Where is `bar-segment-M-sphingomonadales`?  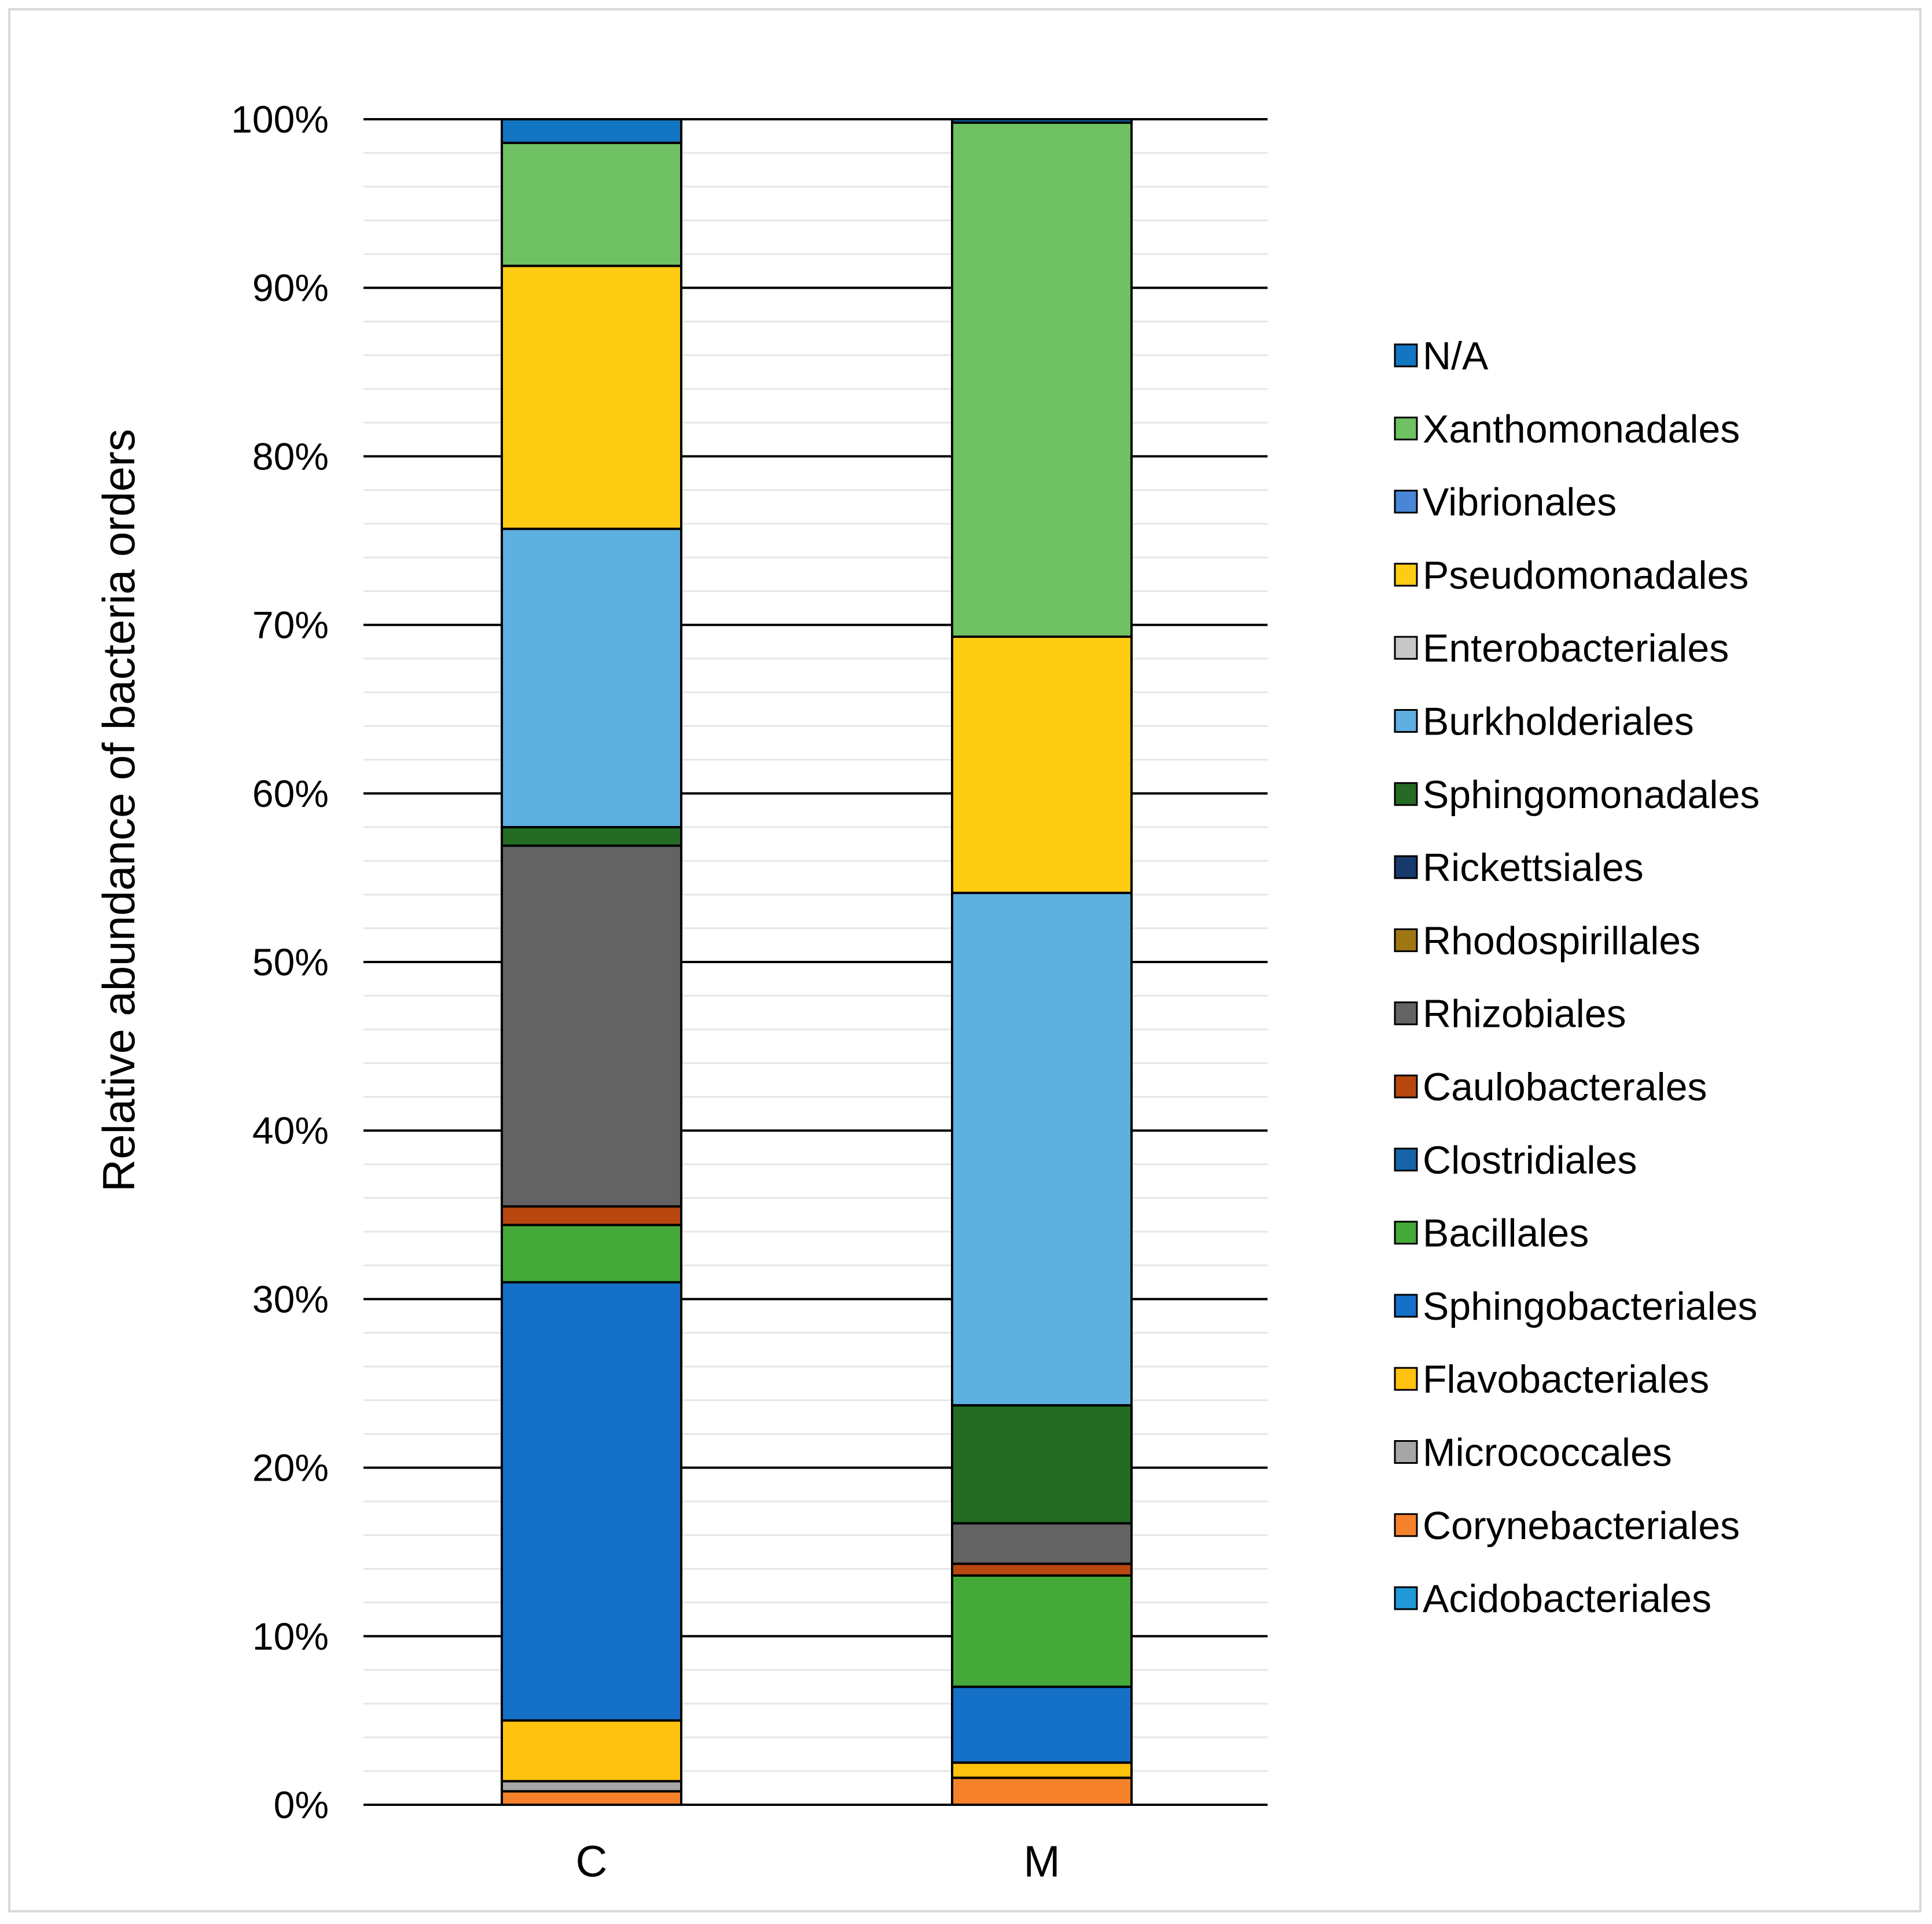
bar-segment-M-sphingomonadales is located at coordinates (1042, 1464).